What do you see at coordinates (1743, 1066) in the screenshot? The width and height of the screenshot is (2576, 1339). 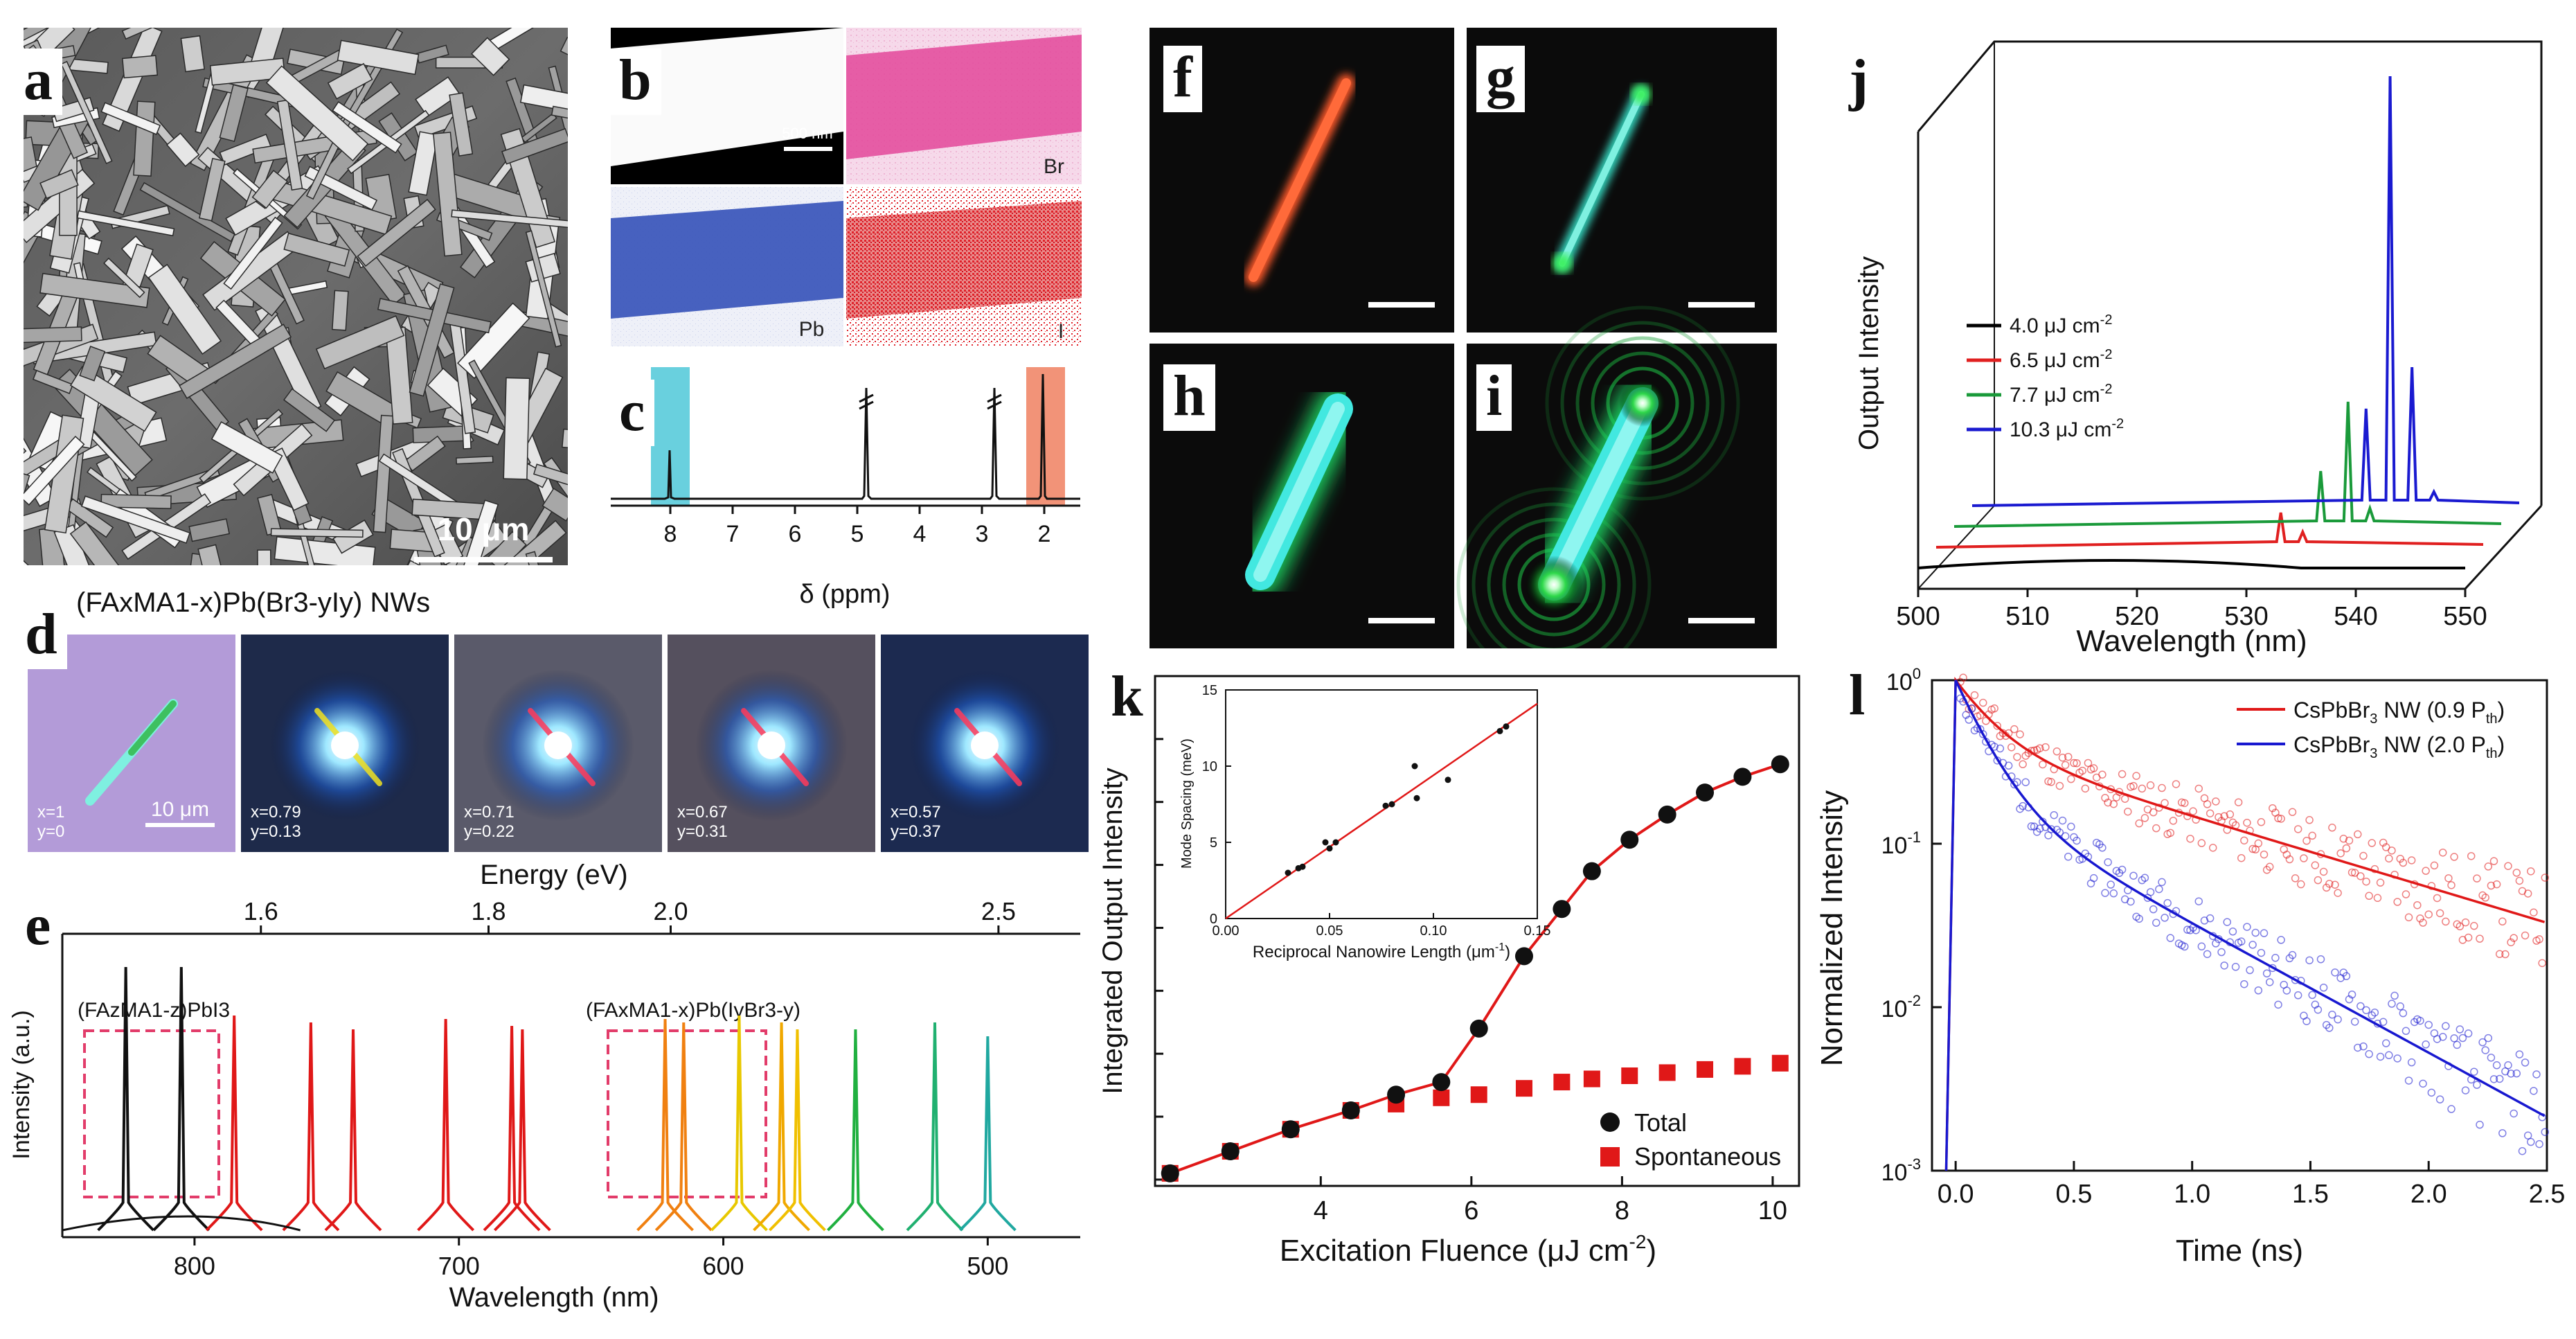 I see `spontaneous-point` at bounding box center [1743, 1066].